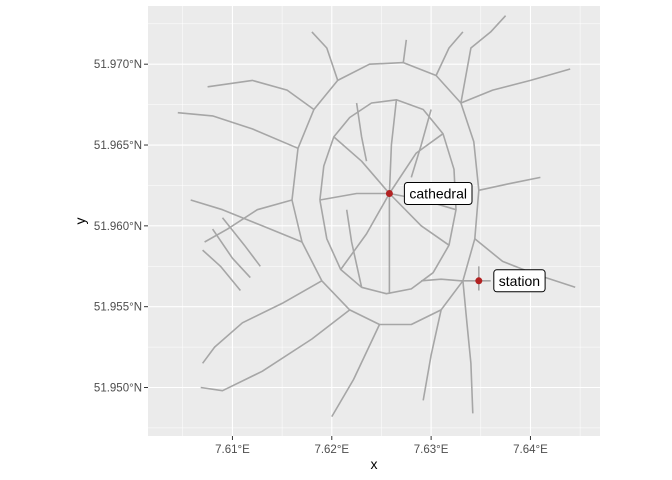  I want to click on poi-label-text: station, so click(519, 281).